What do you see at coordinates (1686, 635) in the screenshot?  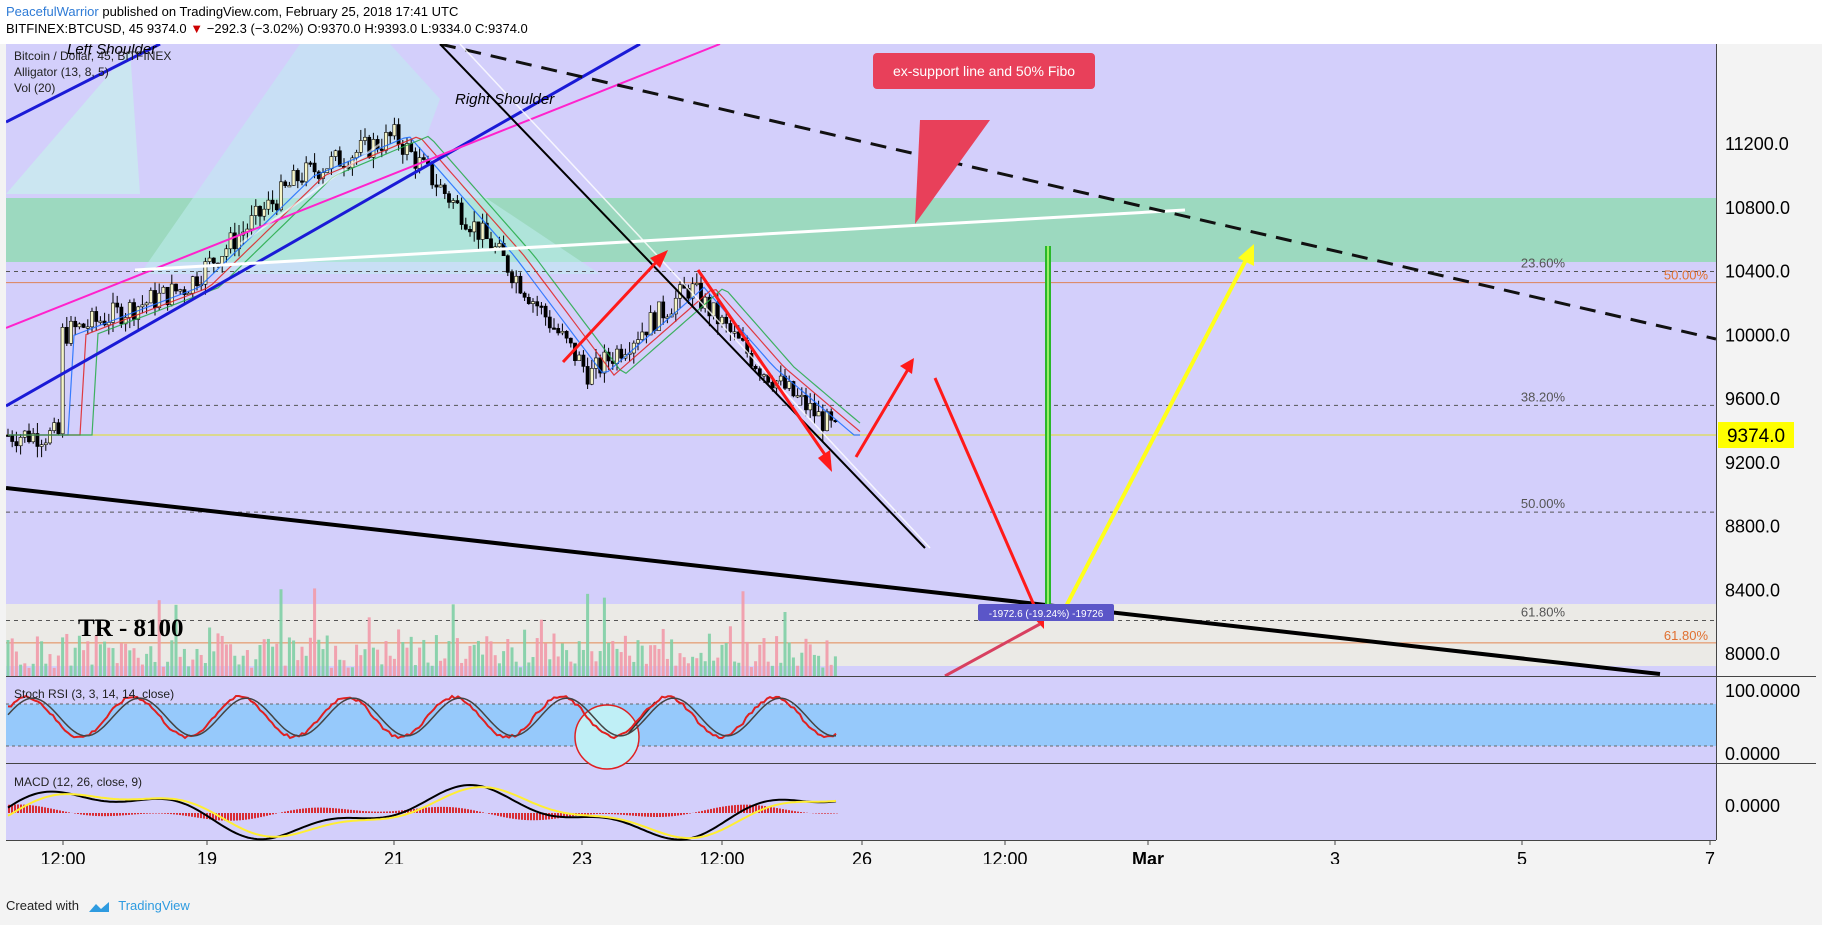 I see `fibo-right-label: 61.80%` at bounding box center [1686, 635].